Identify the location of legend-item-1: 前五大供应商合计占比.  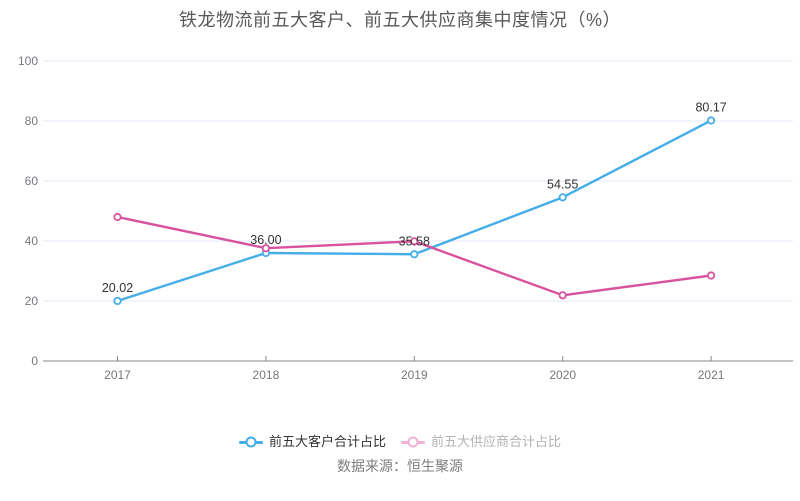
(481, 442).